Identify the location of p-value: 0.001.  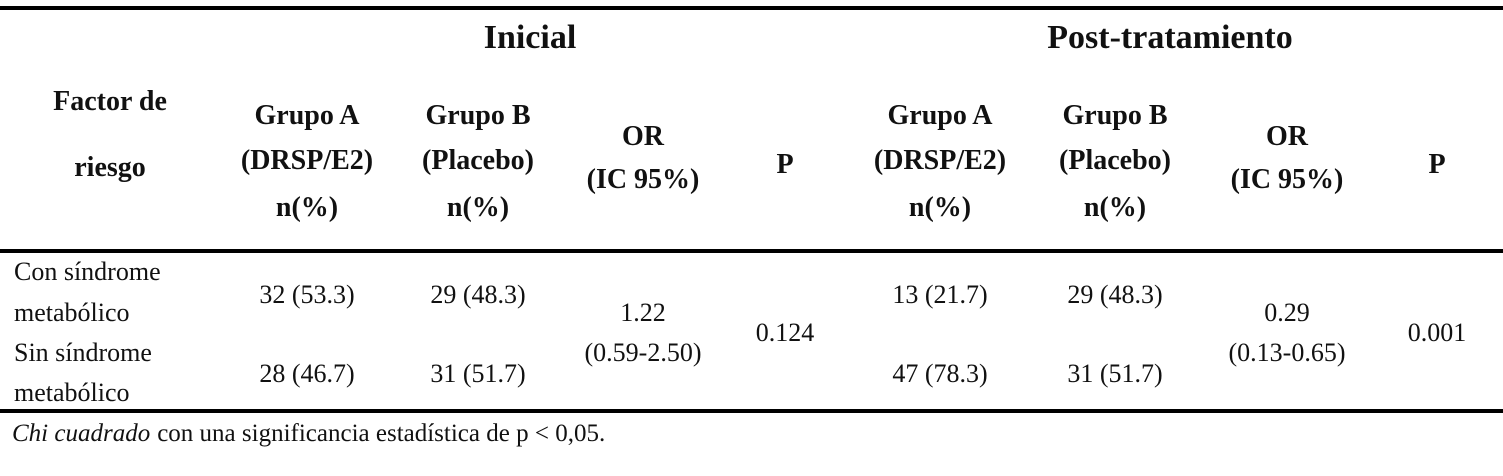
(1437, 332).